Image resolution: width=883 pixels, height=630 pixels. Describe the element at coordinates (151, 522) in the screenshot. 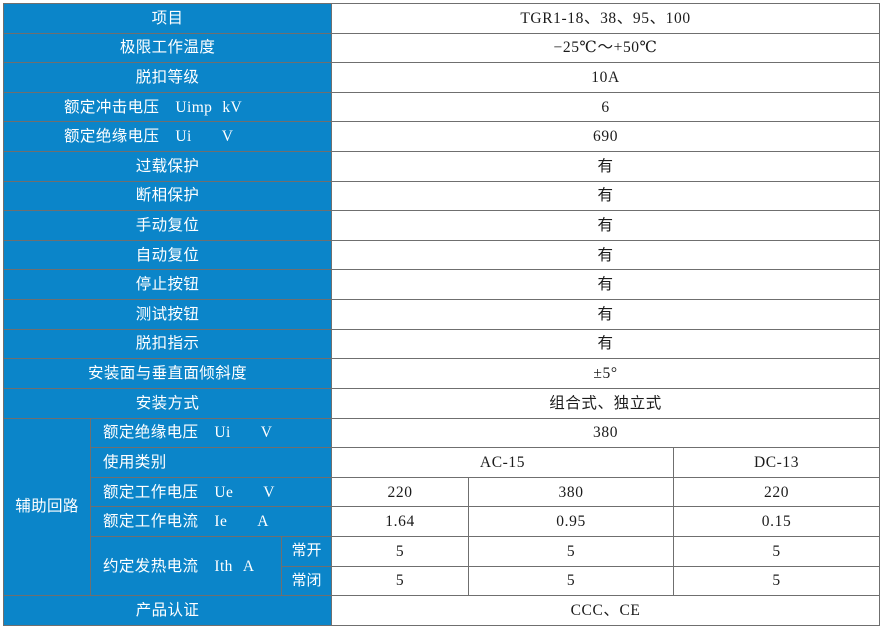

I see `aux-operating-current-text: 额定工作电流` at that location.